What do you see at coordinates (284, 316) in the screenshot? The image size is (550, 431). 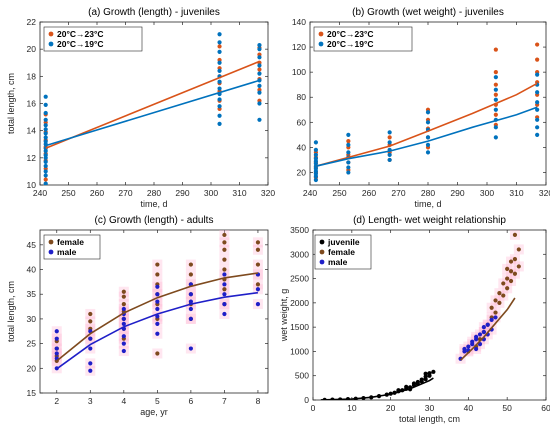 I see `y-axis-label: wet weight, g` at bounding box center [284, 316].